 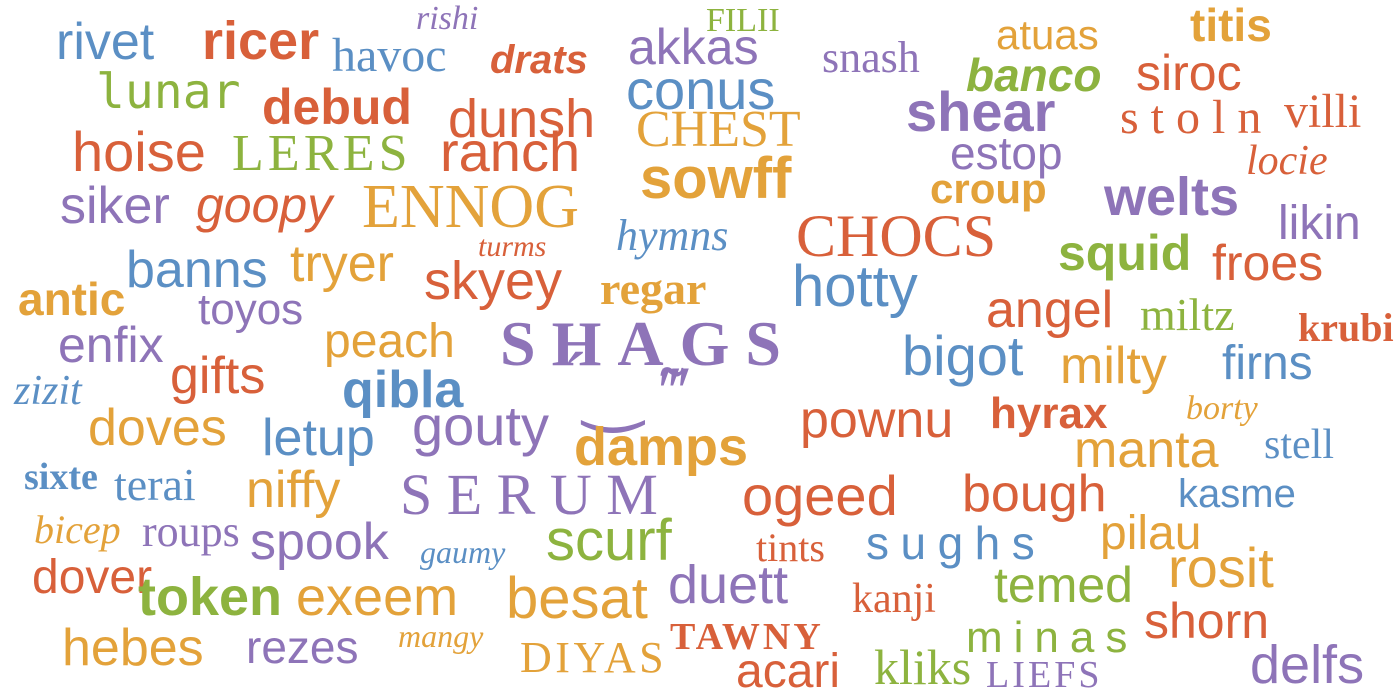 I want to click on word-acari: acari, so click(x=788, y=671).